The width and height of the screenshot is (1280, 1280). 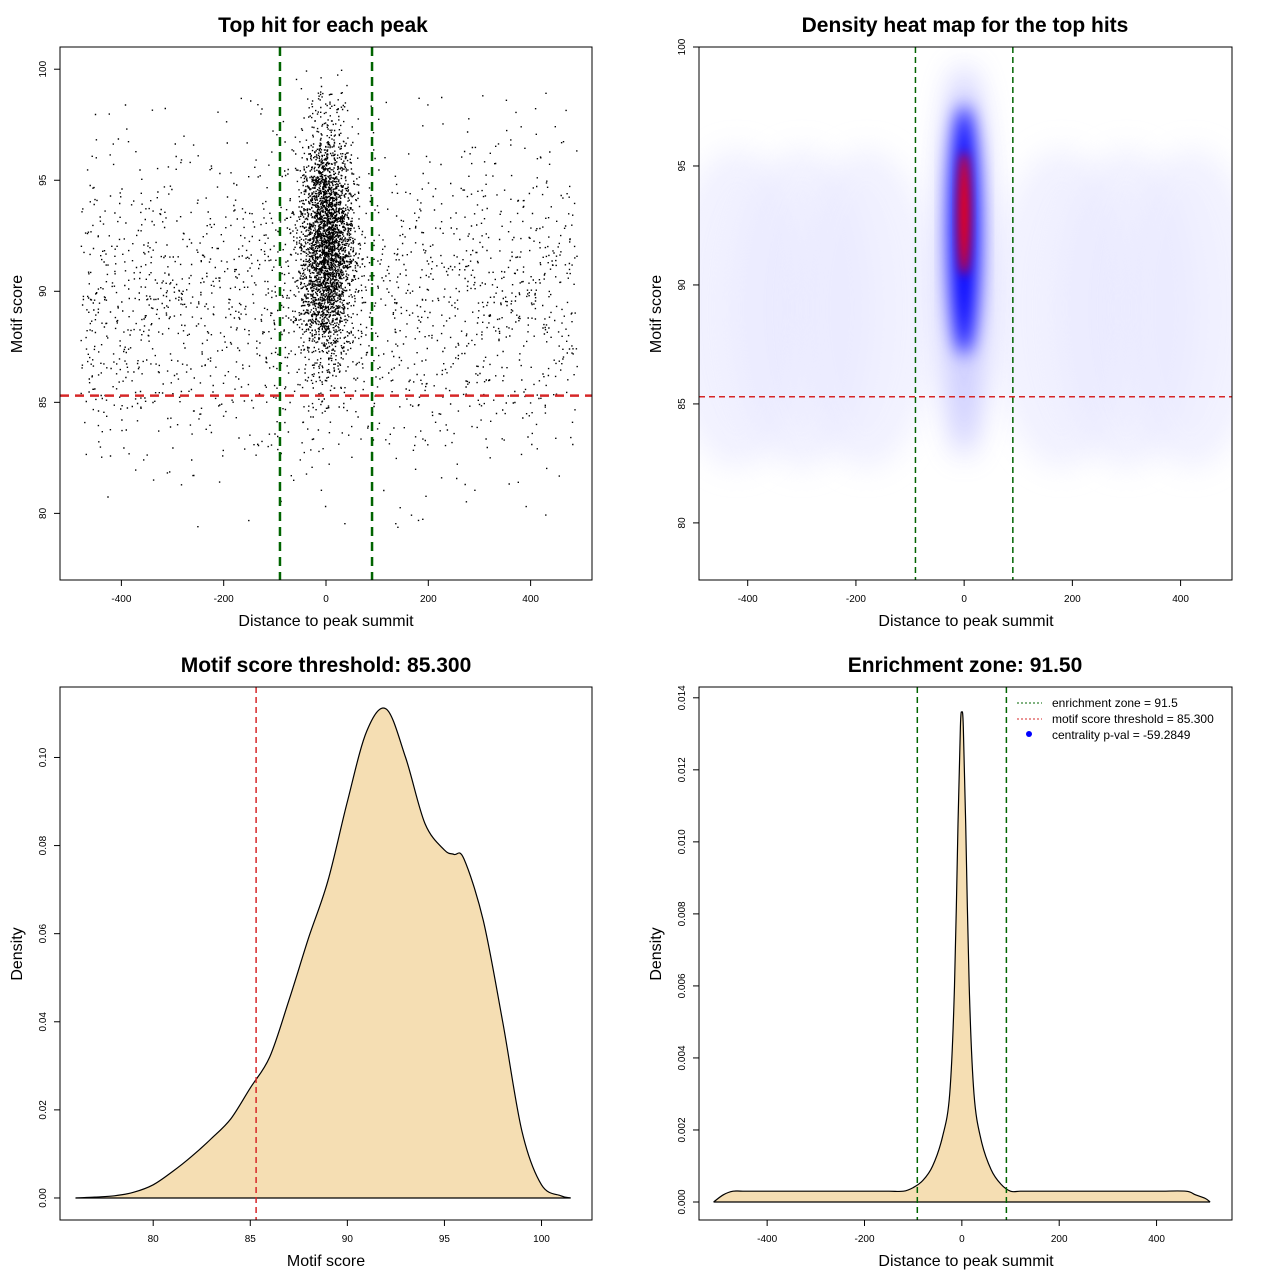 I want to click on y-tick-label: 0.012, so click(x=682, y=769).